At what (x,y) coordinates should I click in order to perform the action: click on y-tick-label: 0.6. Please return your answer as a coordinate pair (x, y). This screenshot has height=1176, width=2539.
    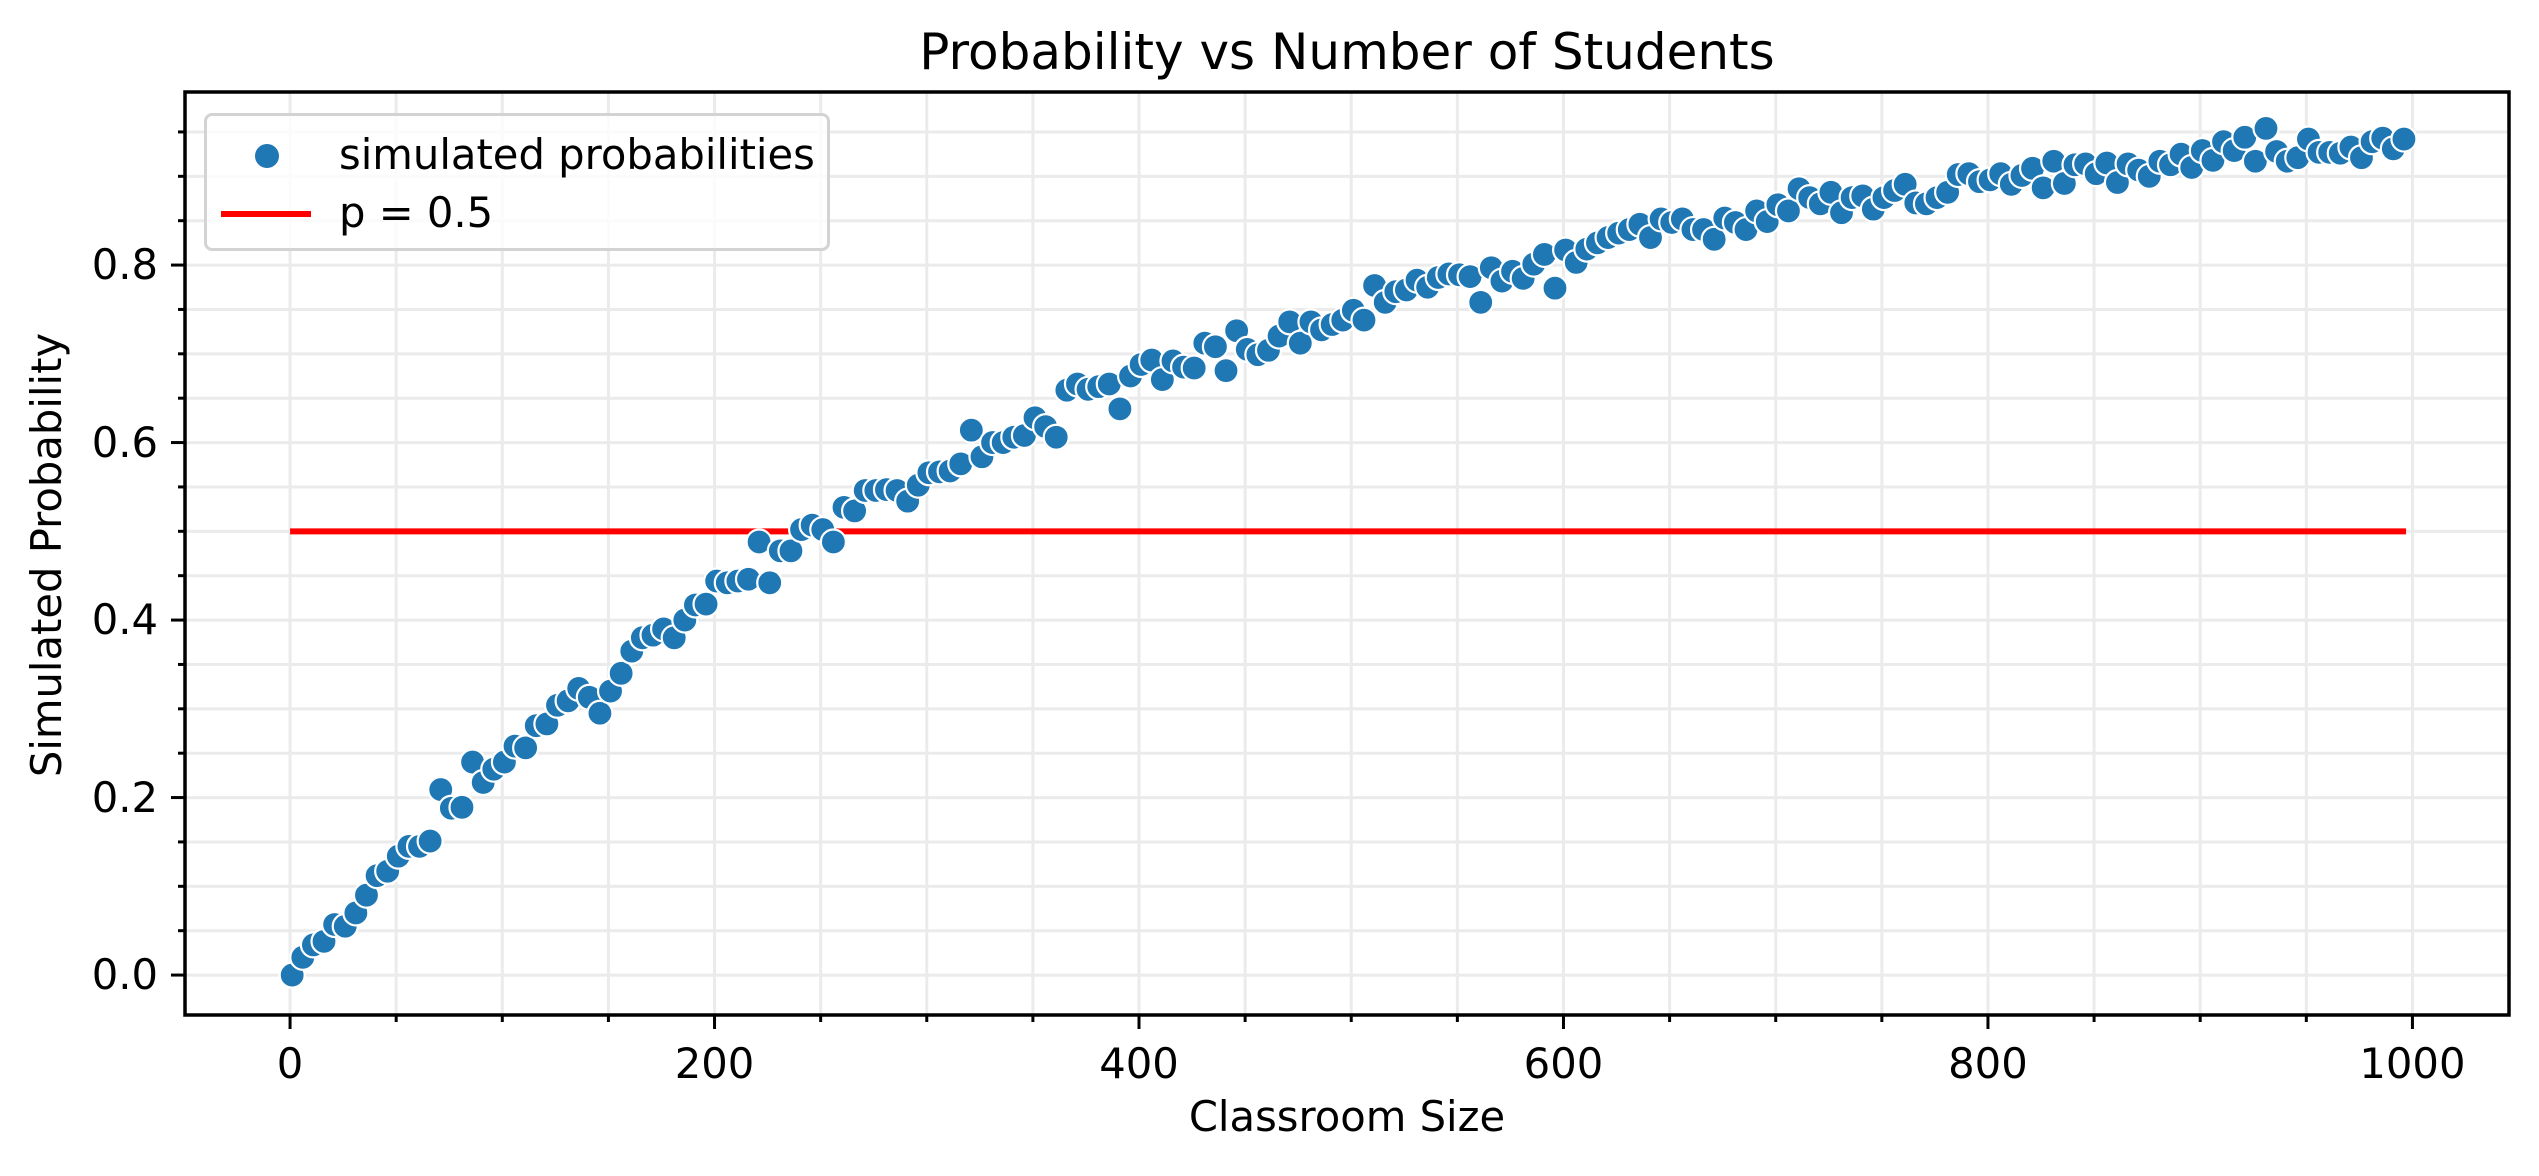
    Looking at the image, I should click on (124, 442).